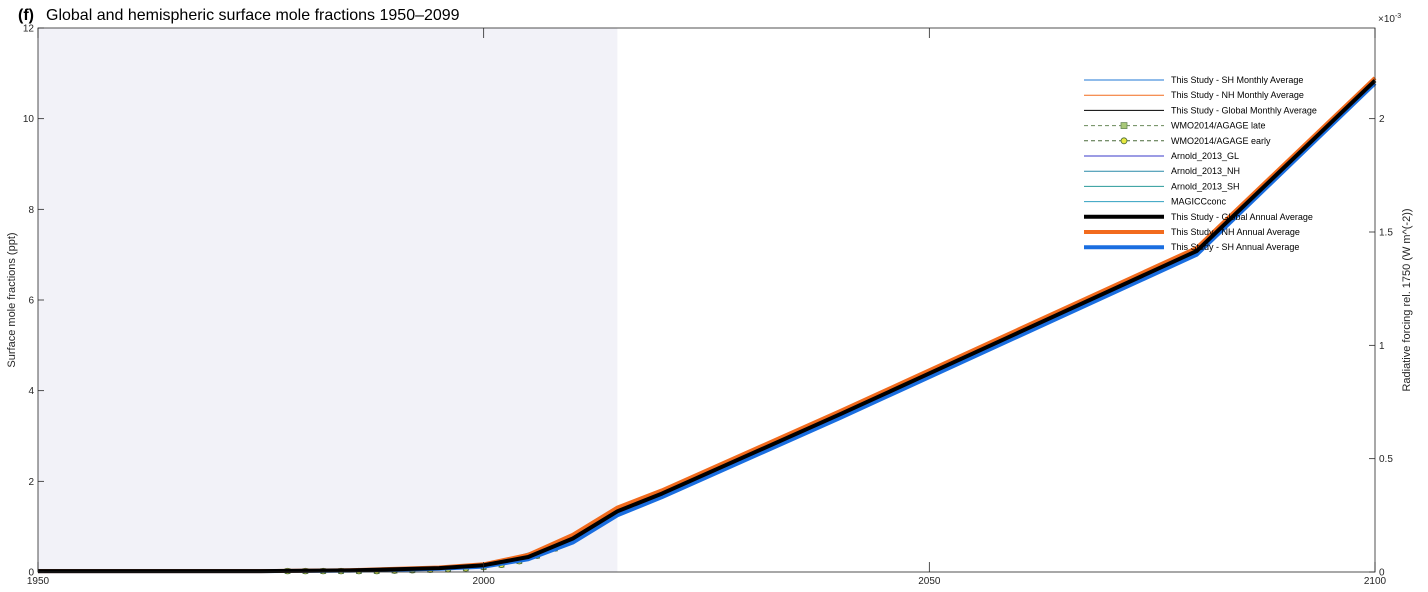 The width and height of the screenshot is (1428, 592). Describe the element at coordinates (1199, 202) in the screenshot. I see `legend-entry-label: MAGICCconc` at that location.